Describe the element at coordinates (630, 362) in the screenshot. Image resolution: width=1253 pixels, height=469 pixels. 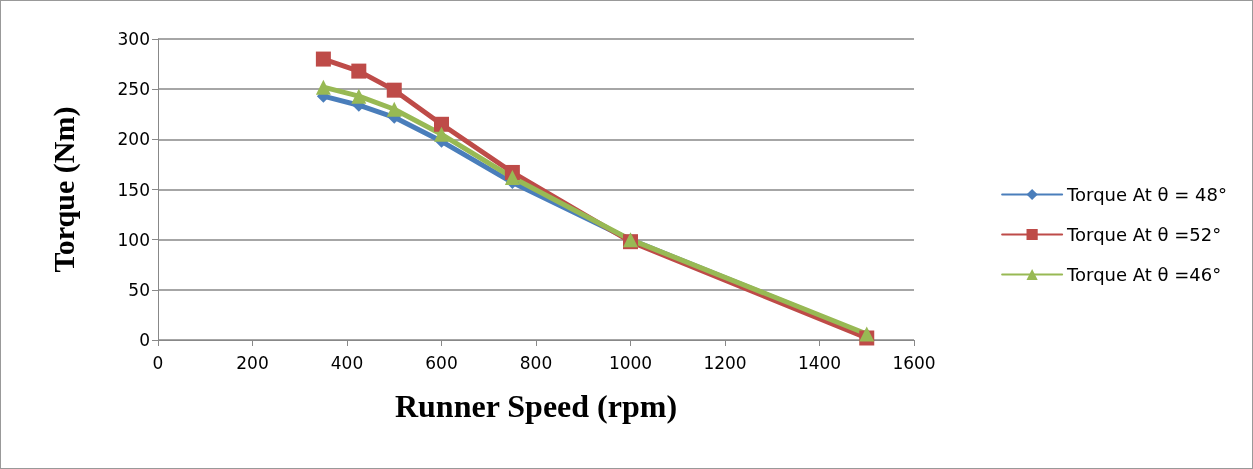
I see `x-tick-label: 1000` at that location.